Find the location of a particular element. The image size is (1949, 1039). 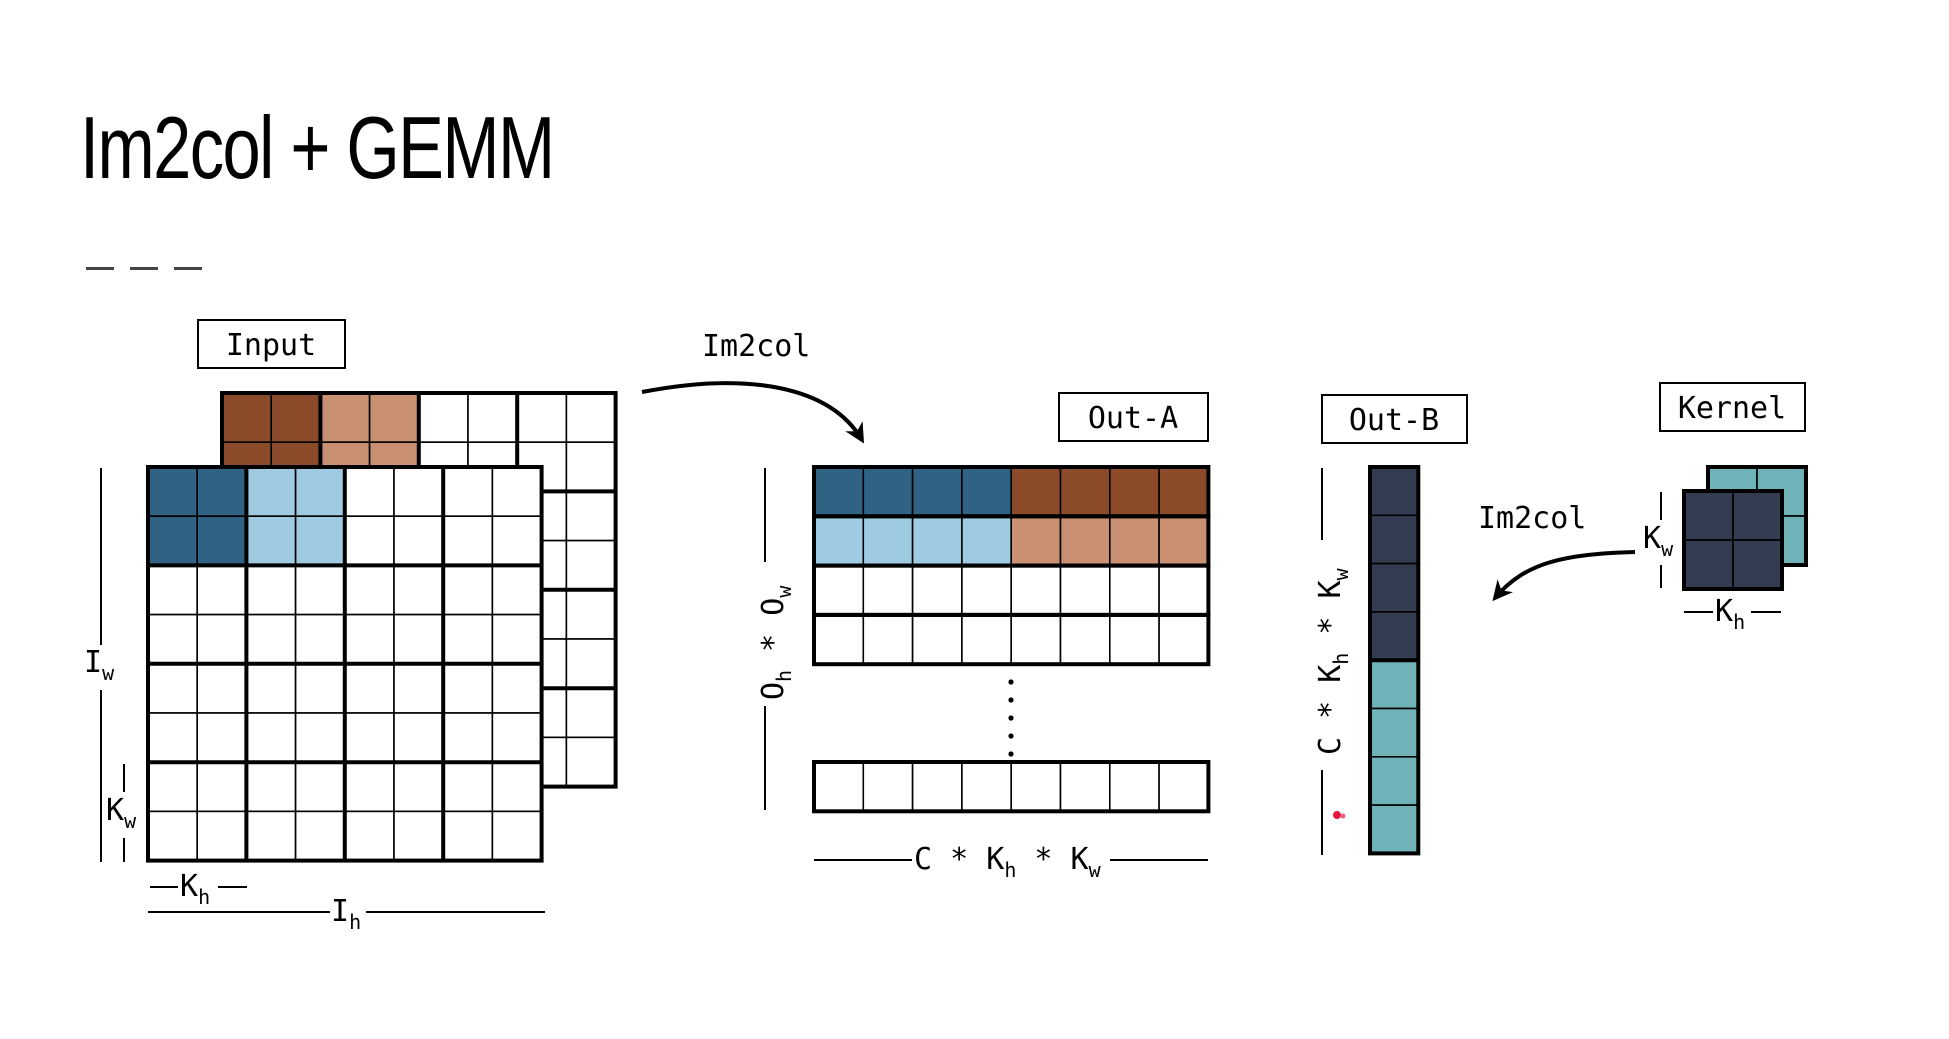

out-b-column-vector is located at coordinates (1394, 660).